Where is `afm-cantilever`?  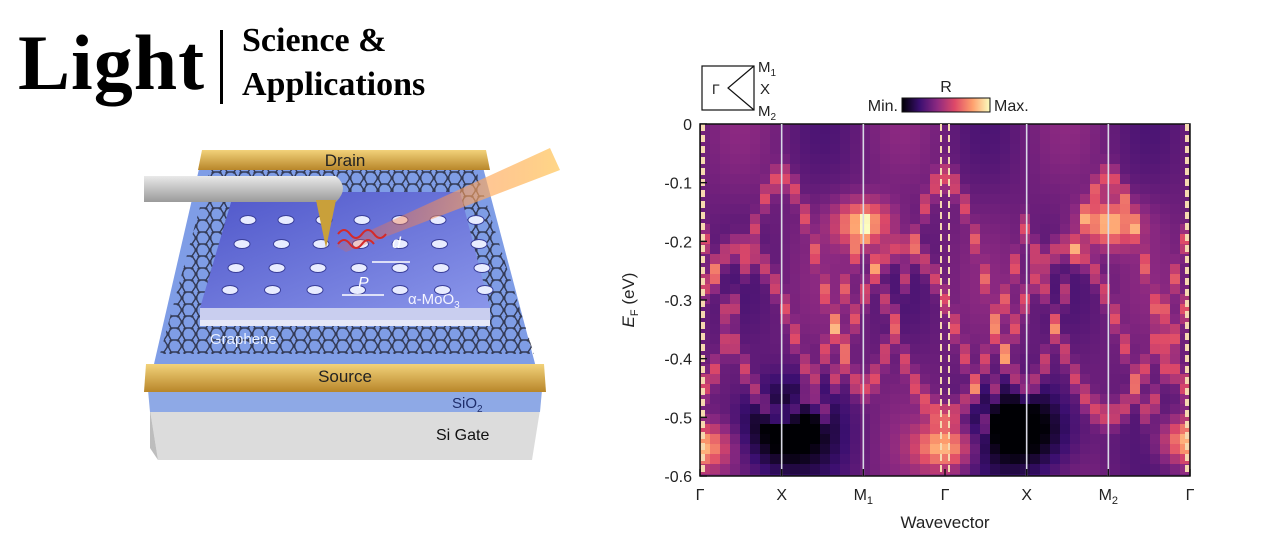 afm-cantilever is located at coordinates (243, 189).